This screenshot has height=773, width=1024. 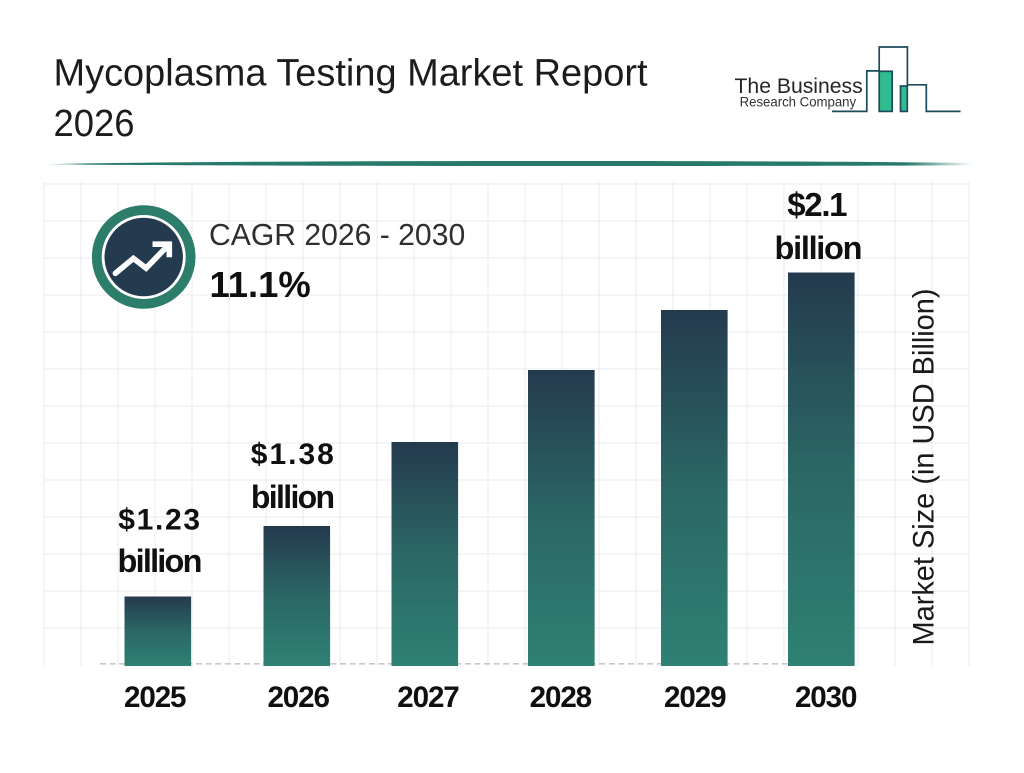 I want to click on svg-text: $1.23, so click(x=159, y=520).